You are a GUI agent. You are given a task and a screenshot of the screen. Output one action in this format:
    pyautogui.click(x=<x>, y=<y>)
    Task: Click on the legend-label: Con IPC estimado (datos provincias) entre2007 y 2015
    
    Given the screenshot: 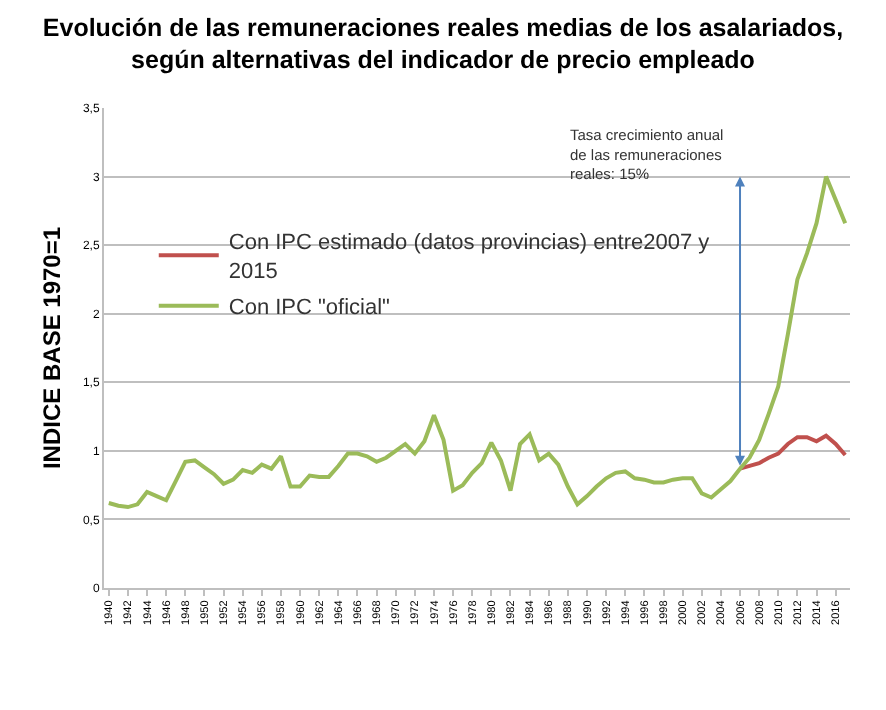 What is the action you would take?
    pyautogui.click(x=469, y=258)
    